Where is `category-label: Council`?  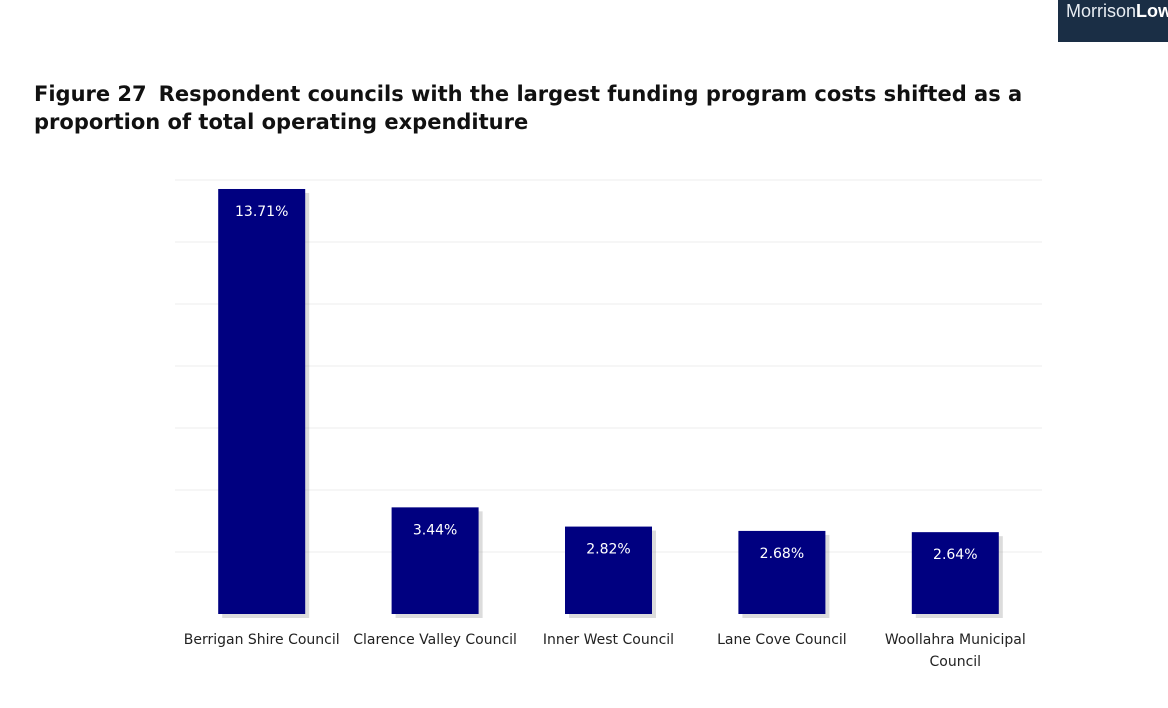
category-label: Council is located at coordinates (956, 662).